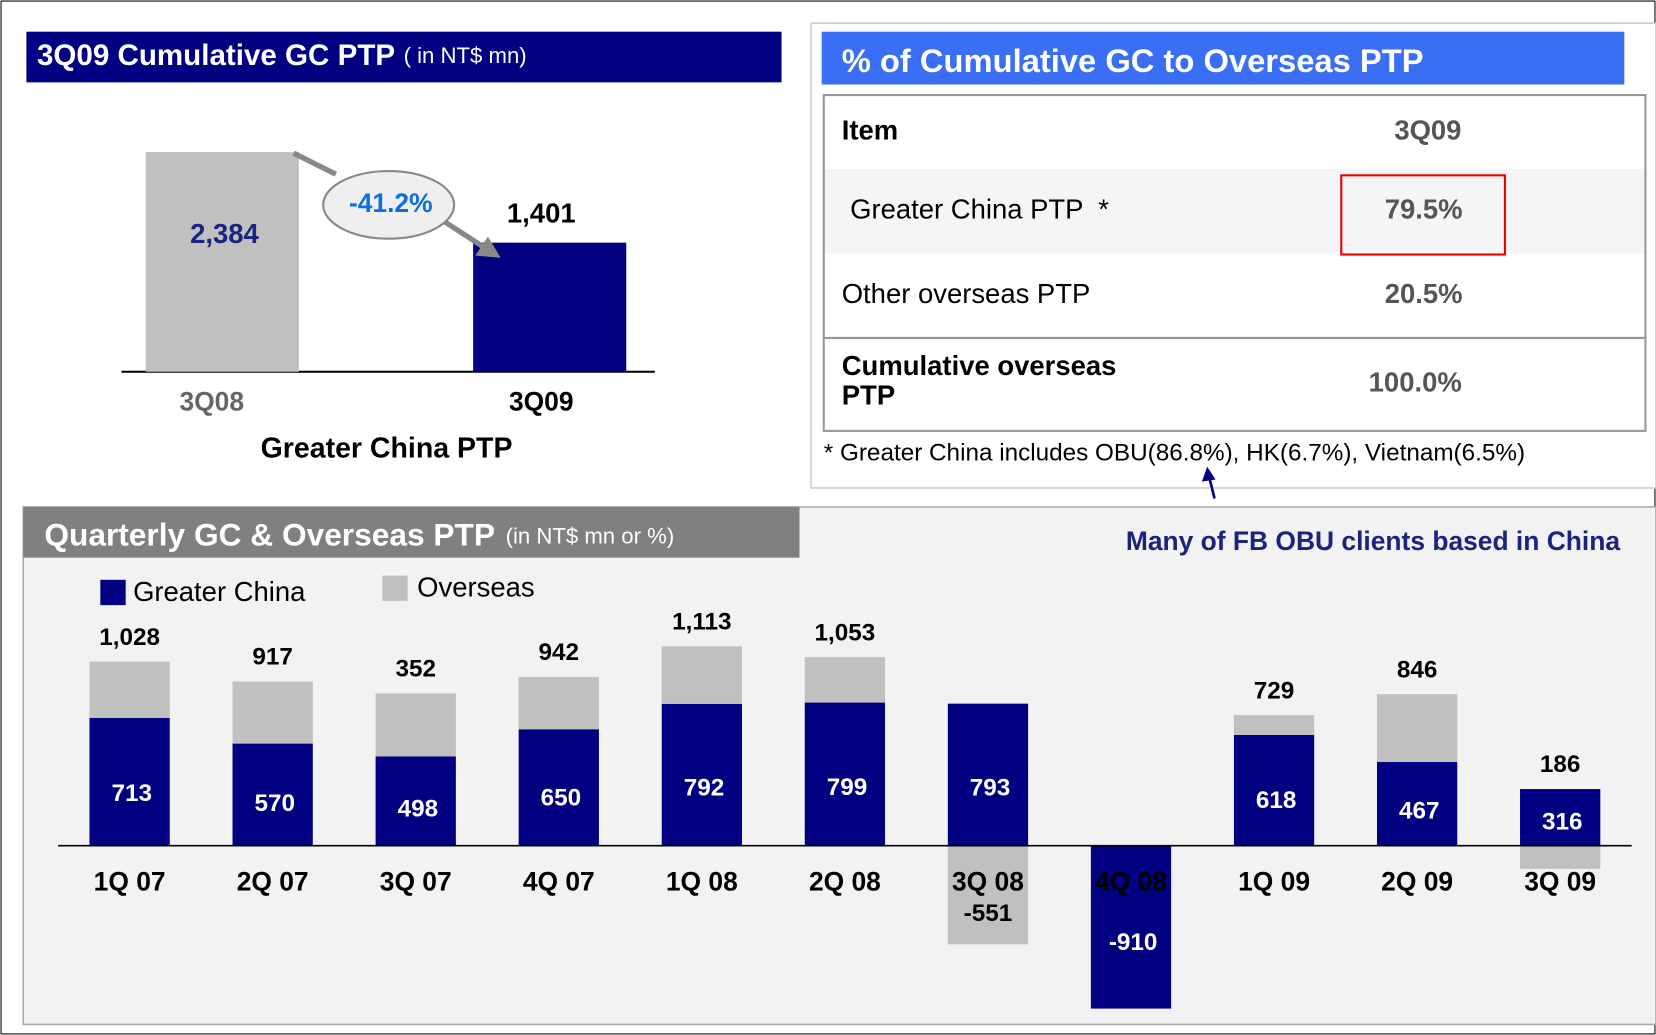  I want to click on data-label: 316, so click(1562, 821).